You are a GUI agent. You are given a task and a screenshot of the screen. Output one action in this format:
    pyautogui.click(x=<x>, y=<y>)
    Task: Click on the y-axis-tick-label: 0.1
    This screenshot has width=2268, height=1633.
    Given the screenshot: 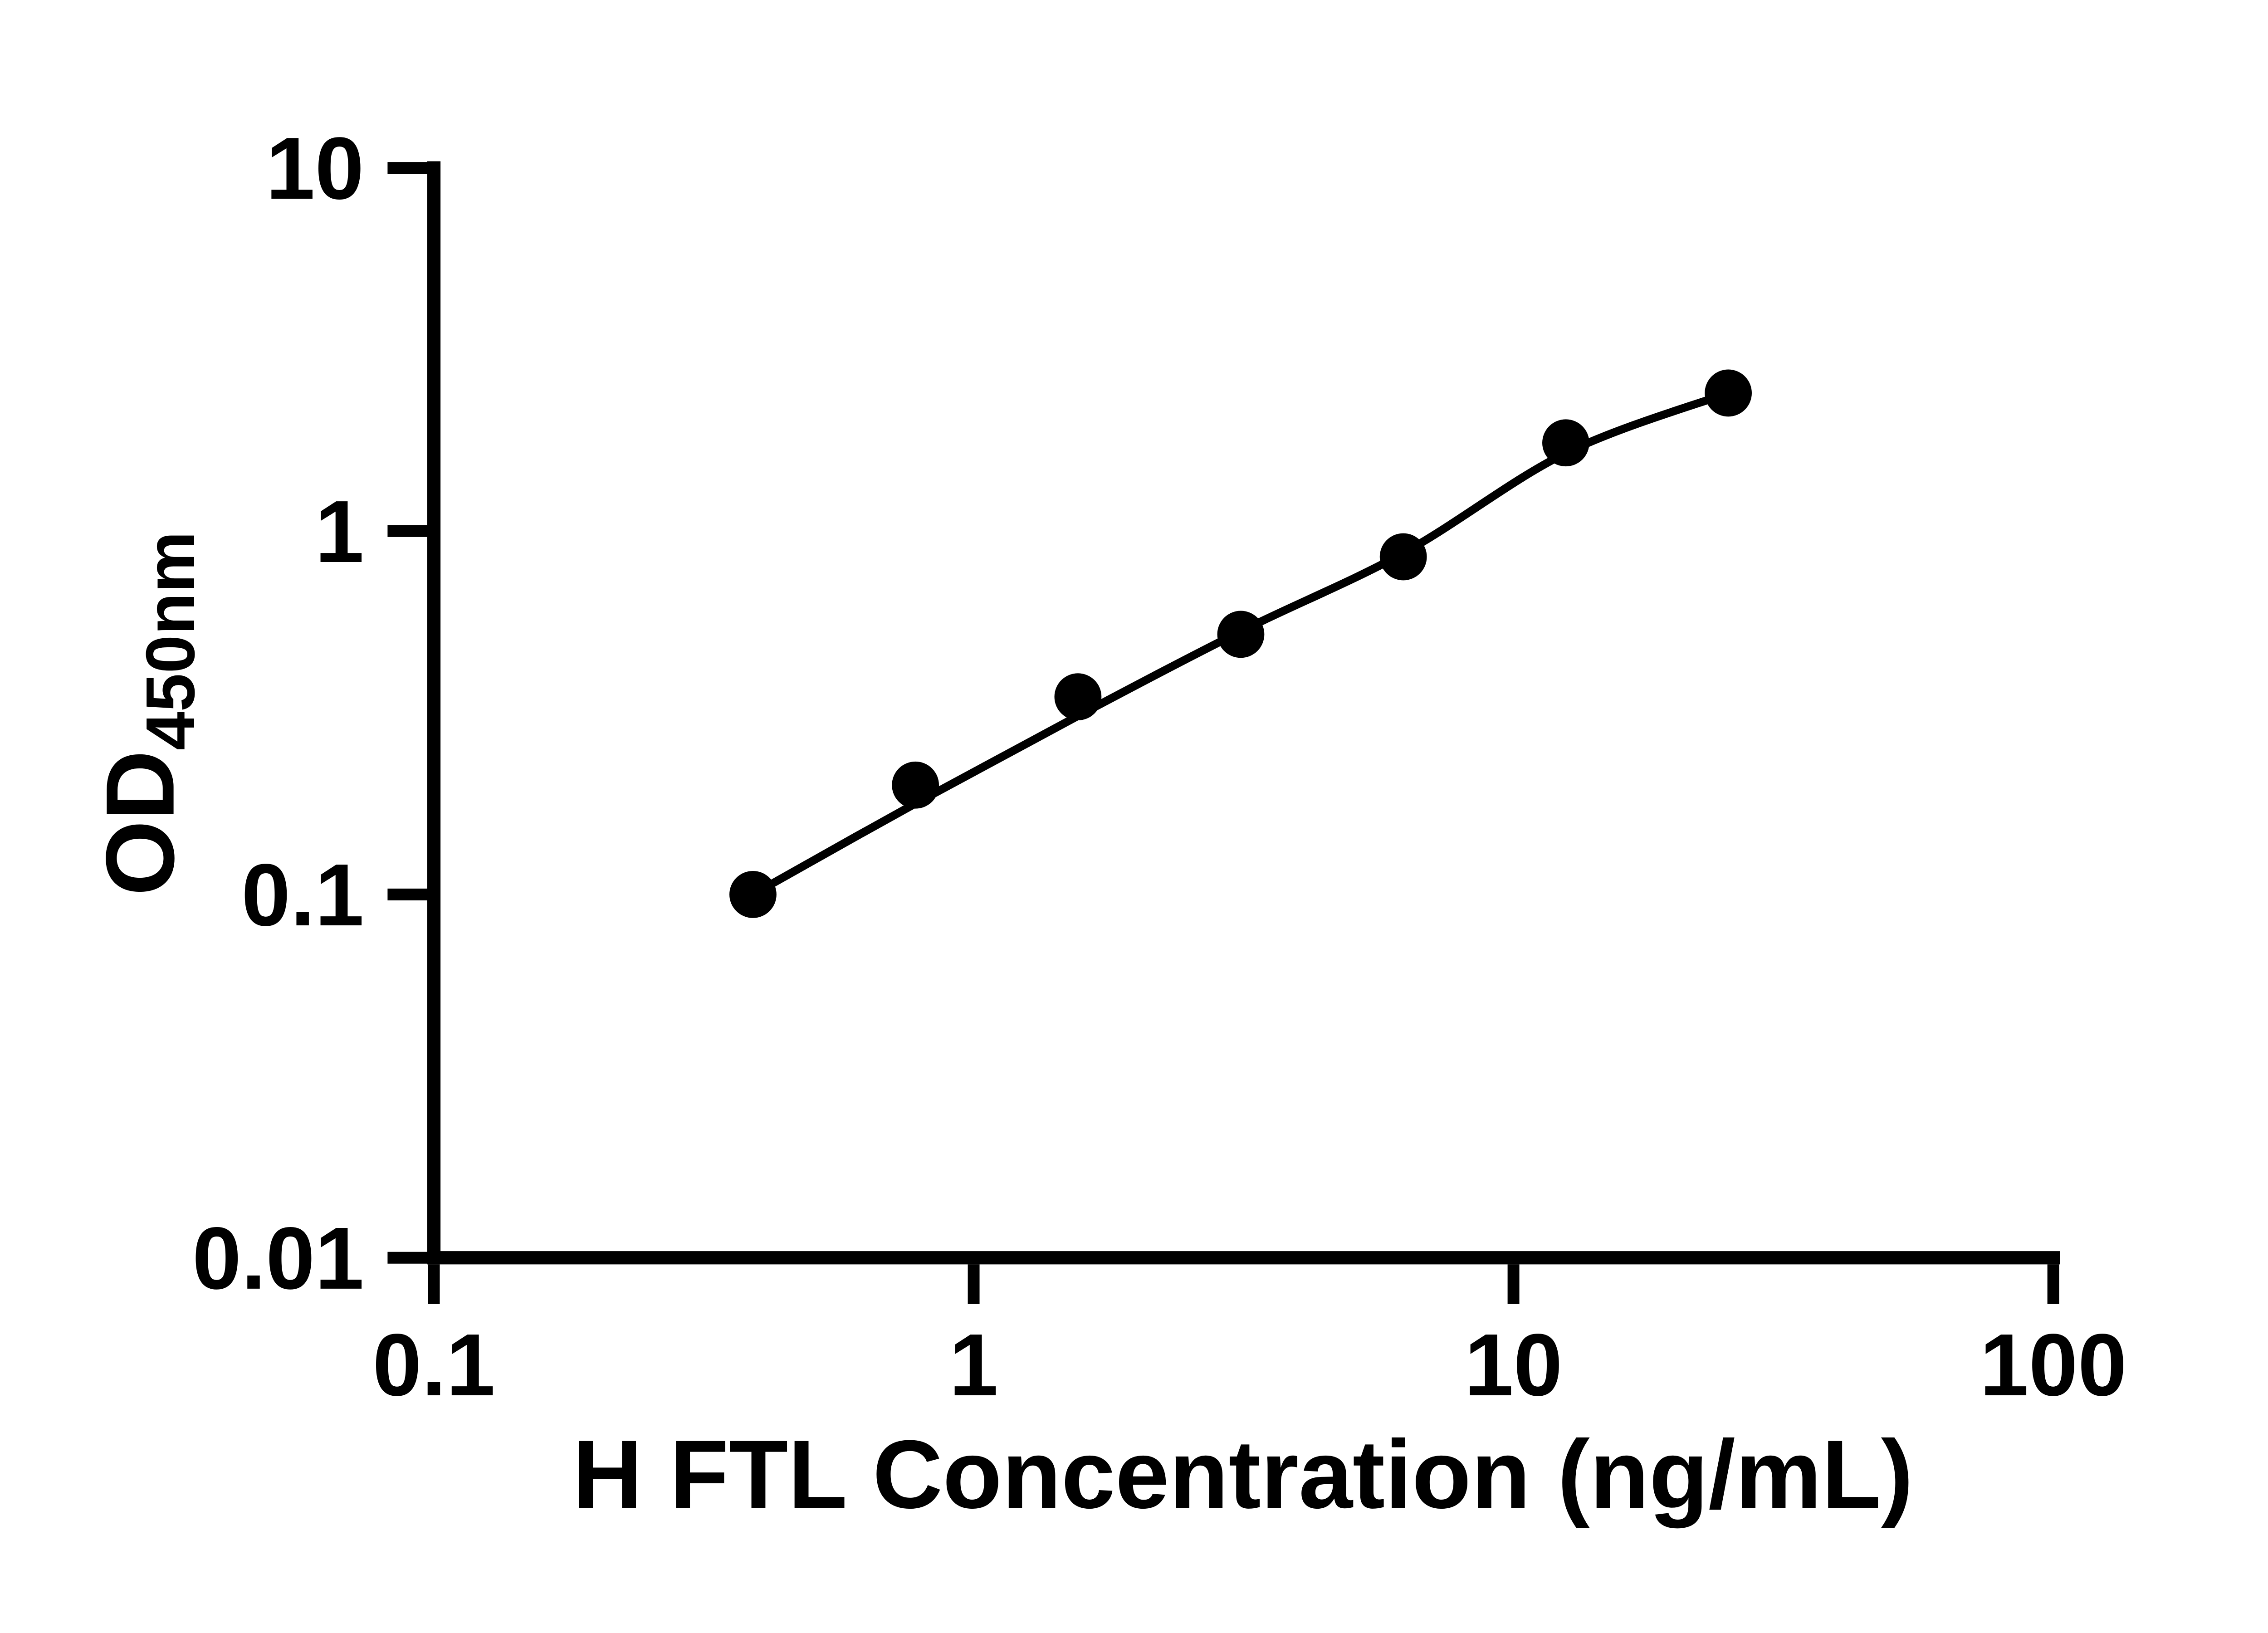 What is the action you would take?
    pyautogui.click(x=303, y=895)
    